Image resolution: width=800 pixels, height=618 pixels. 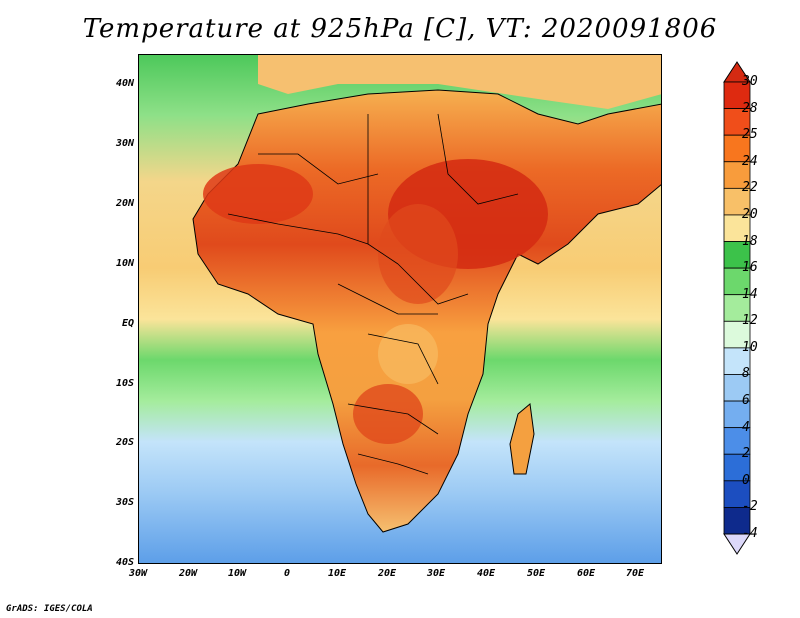 I want to click on colorbar-label: 2, so click(x=746, y=454).